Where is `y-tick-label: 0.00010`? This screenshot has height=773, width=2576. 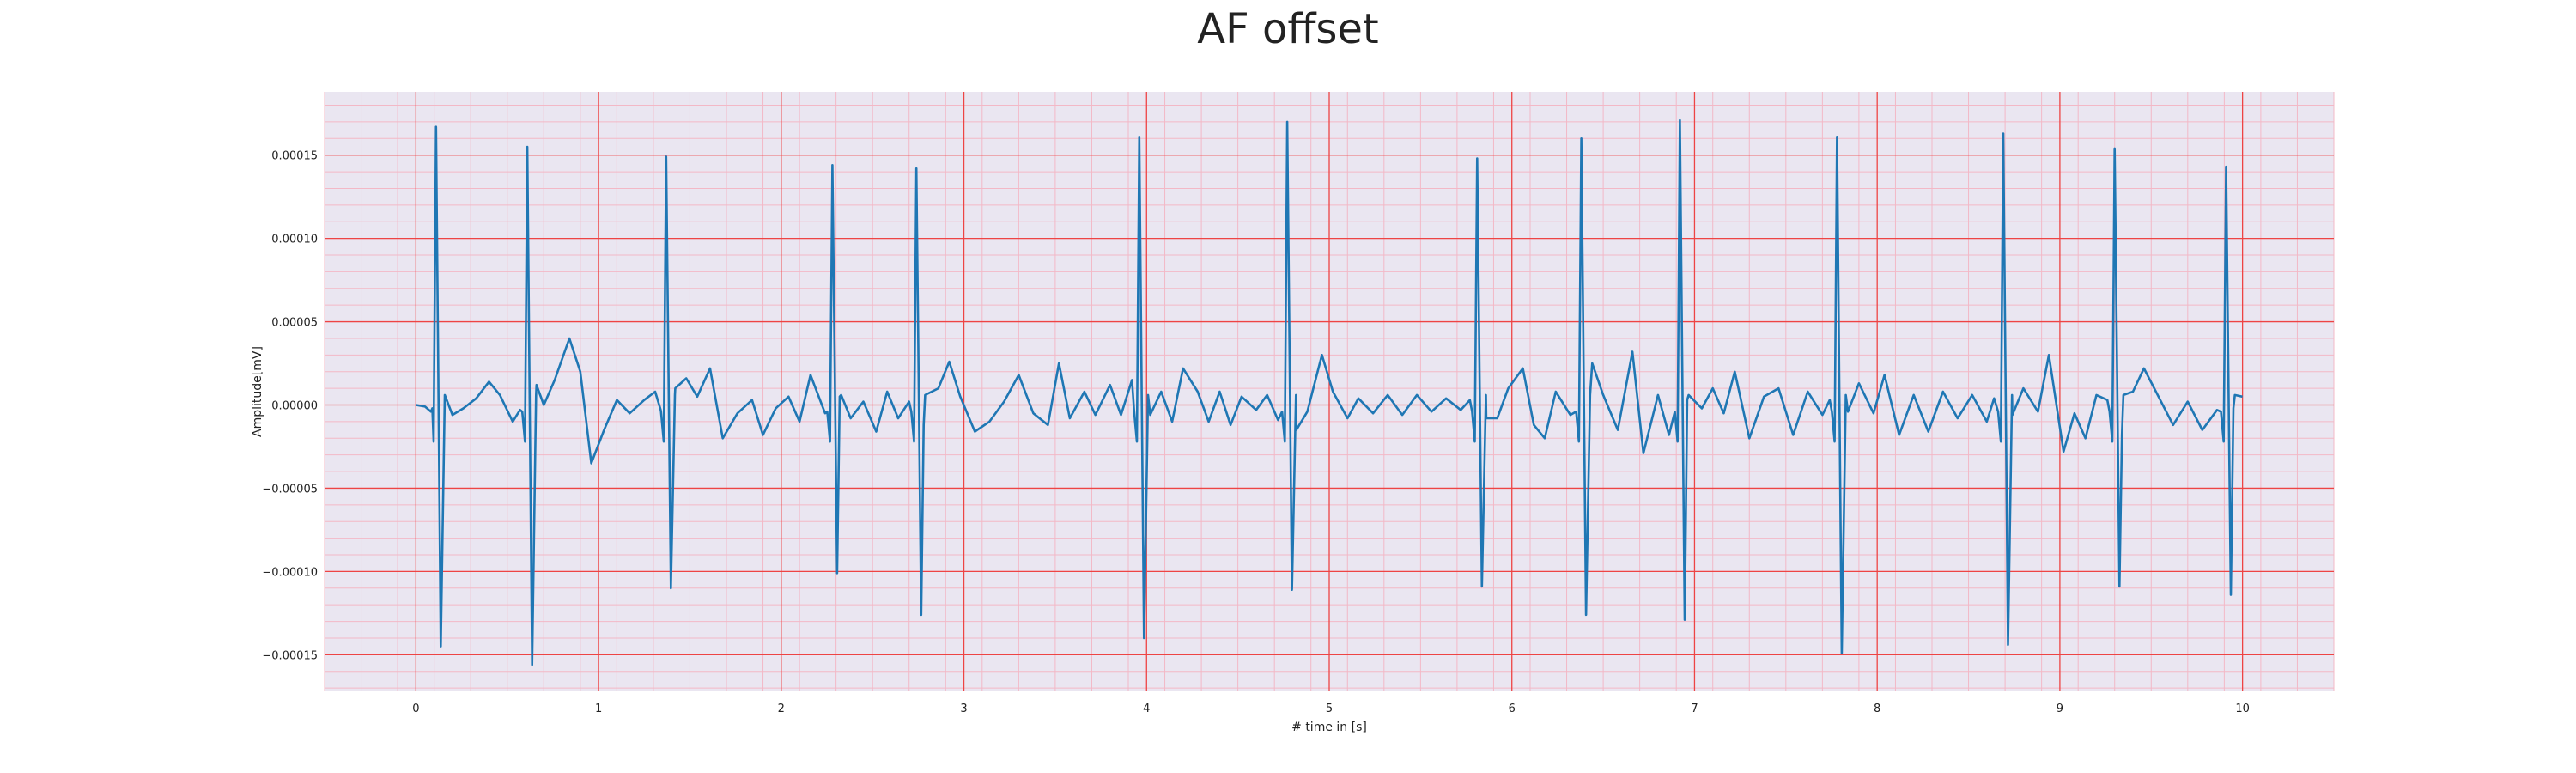 y-tick-label: 0.00010 is located at coordinates (294, 240).